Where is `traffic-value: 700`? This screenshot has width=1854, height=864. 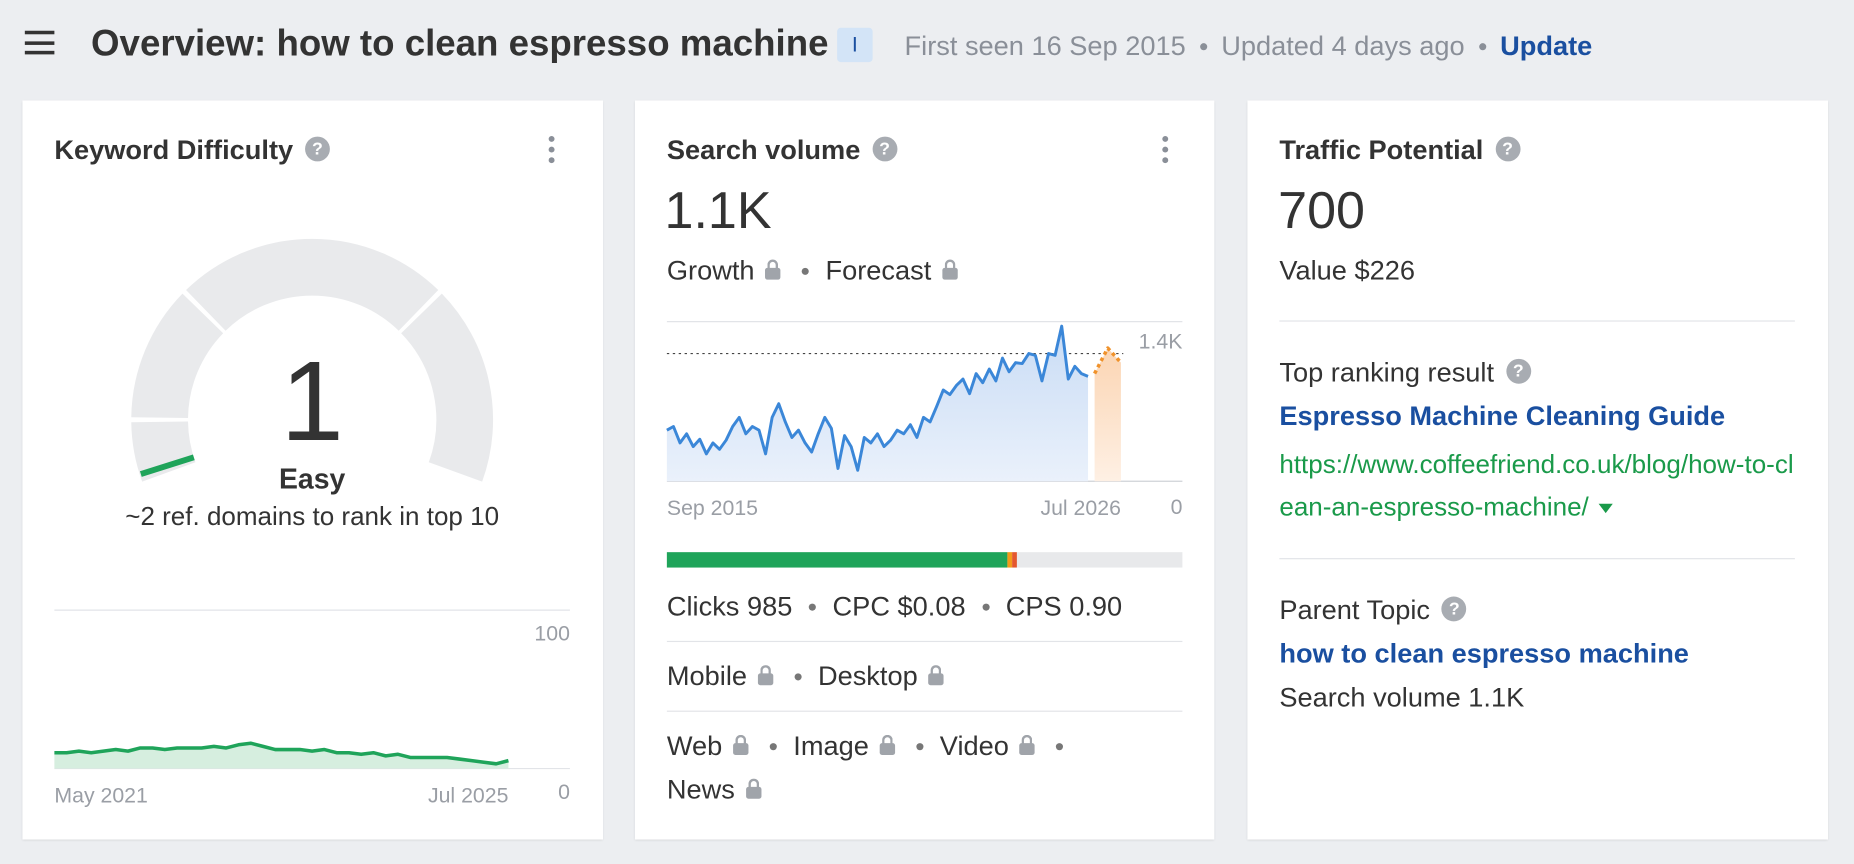
traffic-value: 700 is located at coordinates (1321, 211).